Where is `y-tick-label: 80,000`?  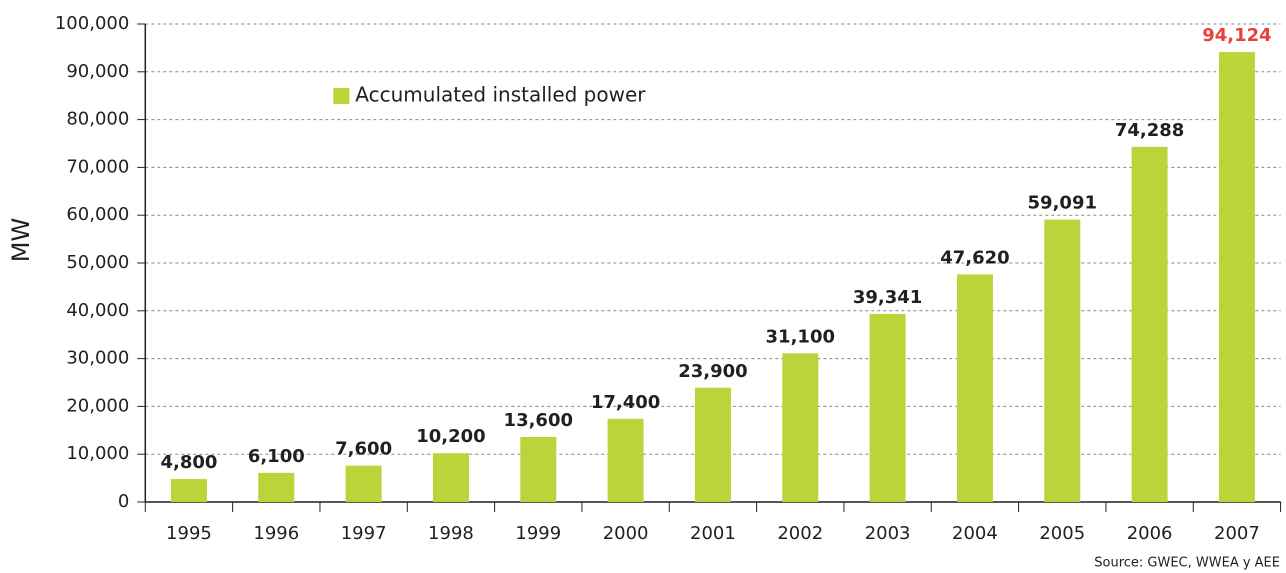 y-tick-label: 80,000 is located at coordinates (97, 119).